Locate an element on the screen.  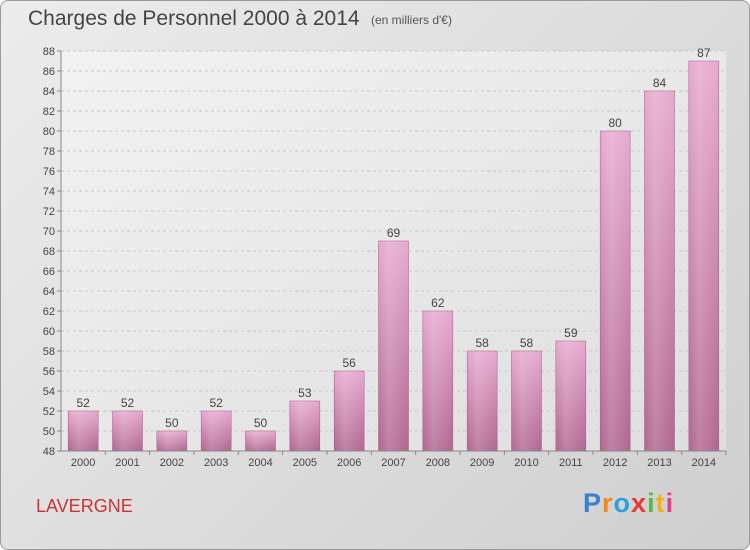
x-tick-label: 2000 is located at coordinates (83, 463).